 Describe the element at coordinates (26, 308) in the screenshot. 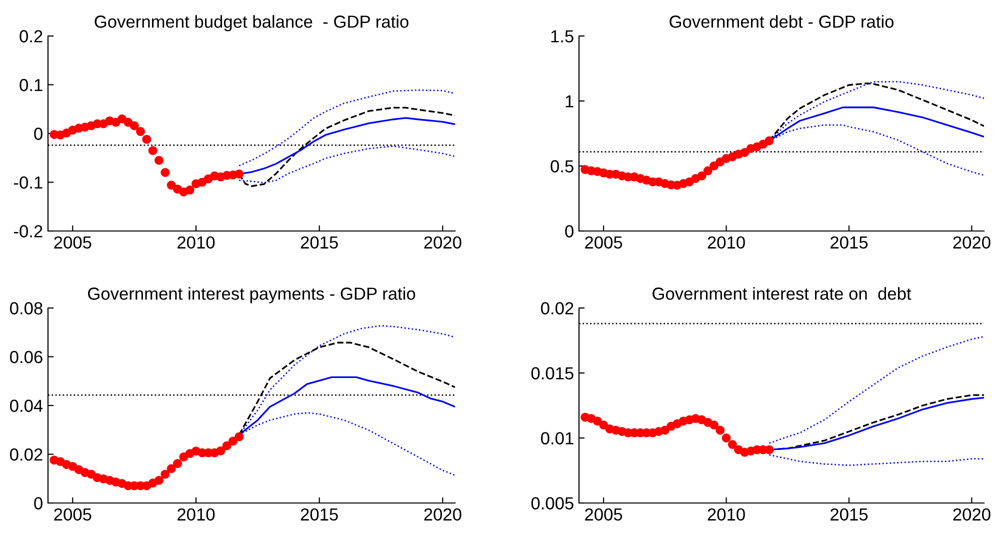

I see `y-tick-label: 0.08` at that location.